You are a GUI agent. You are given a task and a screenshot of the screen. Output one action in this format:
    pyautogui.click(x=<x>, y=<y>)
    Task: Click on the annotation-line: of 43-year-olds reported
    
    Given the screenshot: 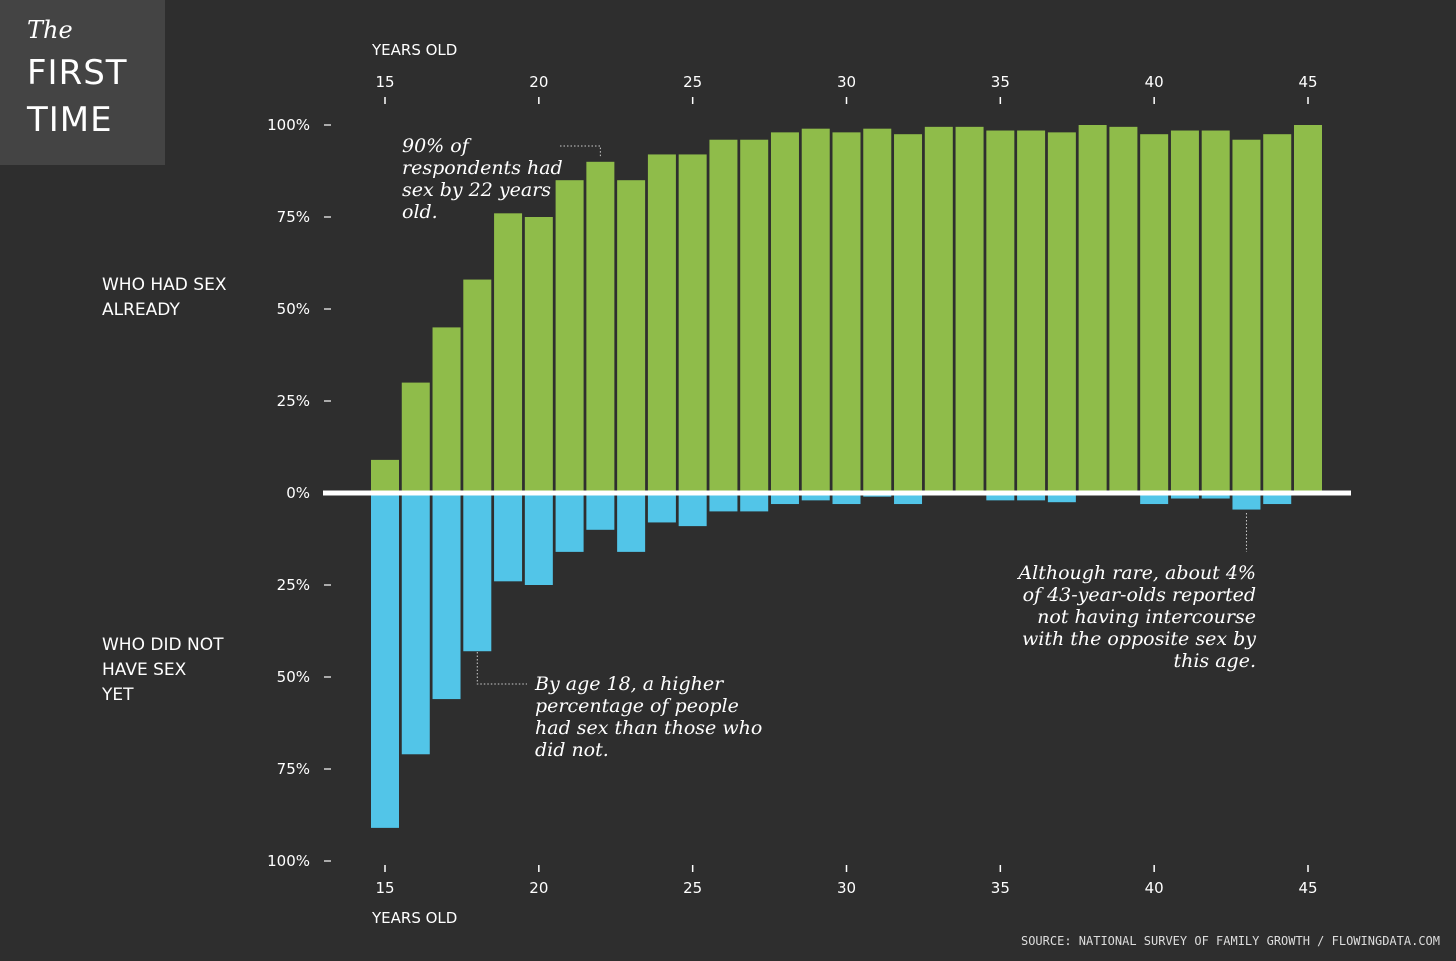 What is the action you would take?
    pyautogui.click(x=1139, y=595)
    